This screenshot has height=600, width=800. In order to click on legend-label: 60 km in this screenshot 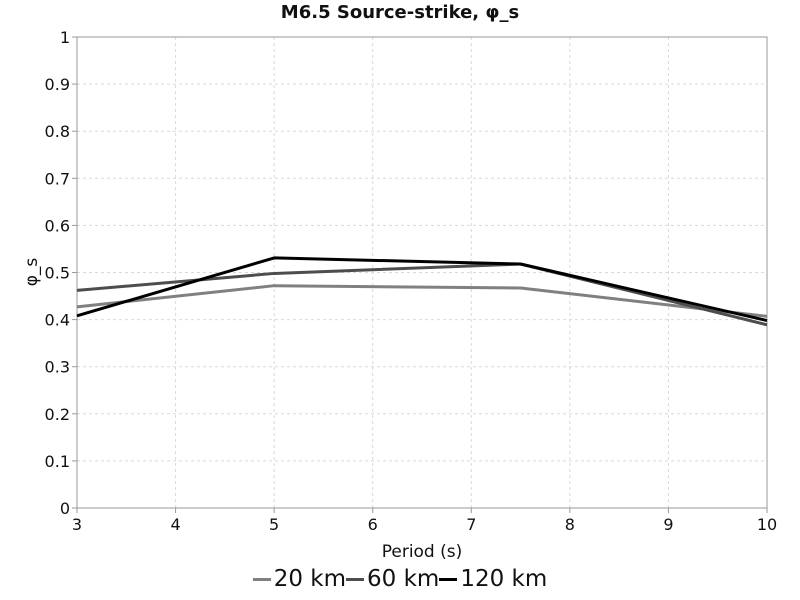, I will do `click(403, 579)`.